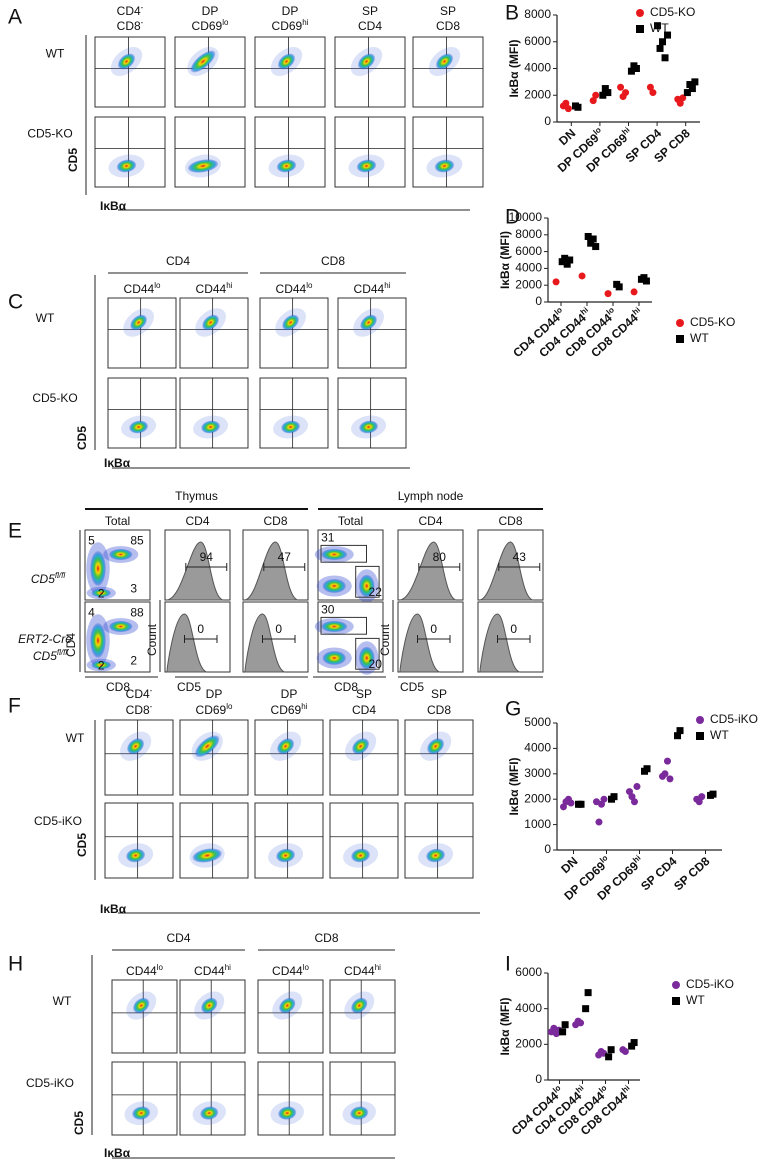  What do you see at coordinates (62, 652) in the screenshot?
I see `row-label-sup: fl/fl` at bounding box center [62, 652].